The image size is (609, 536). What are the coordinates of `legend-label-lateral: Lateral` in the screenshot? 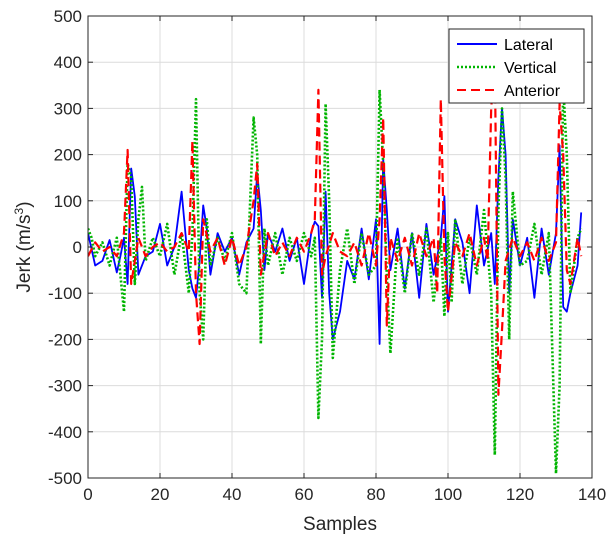 It's located at (528, 45).